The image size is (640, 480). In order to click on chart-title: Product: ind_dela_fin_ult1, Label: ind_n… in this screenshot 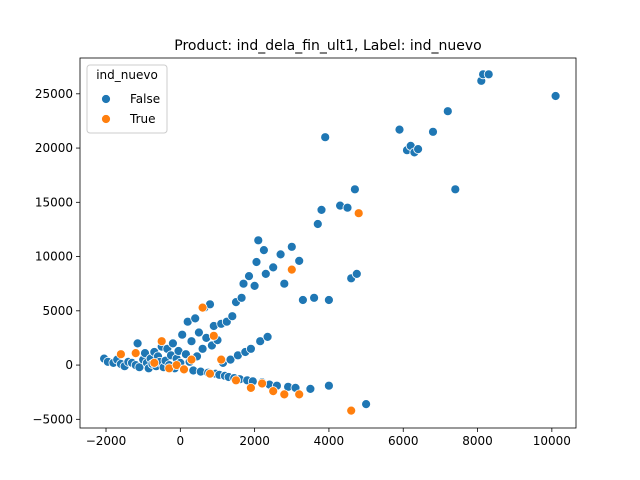, I will do `click(328, 46)`.